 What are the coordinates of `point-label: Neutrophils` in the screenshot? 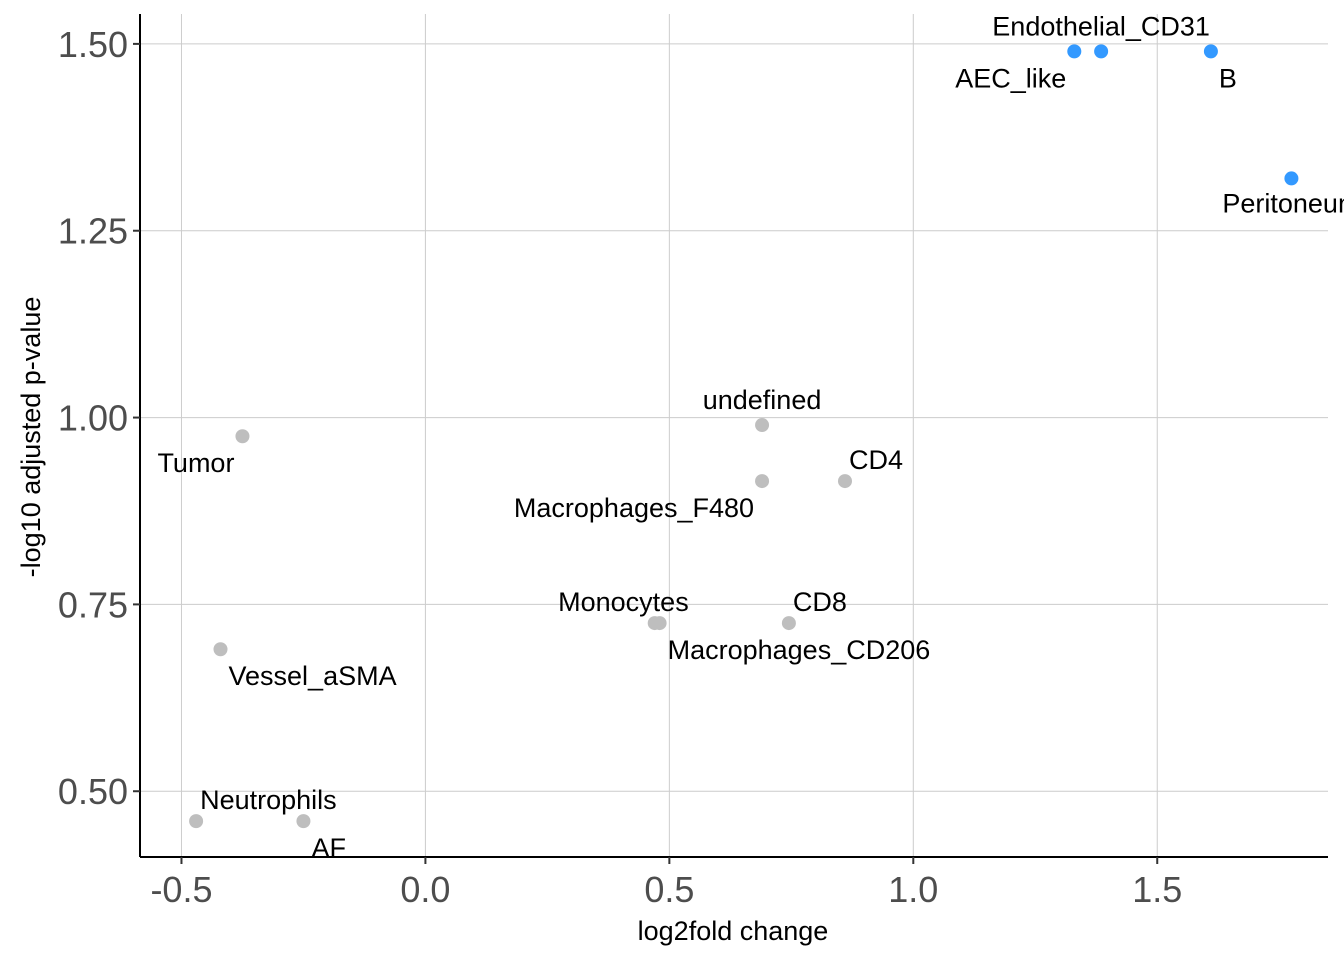 It's located at (268, 800).